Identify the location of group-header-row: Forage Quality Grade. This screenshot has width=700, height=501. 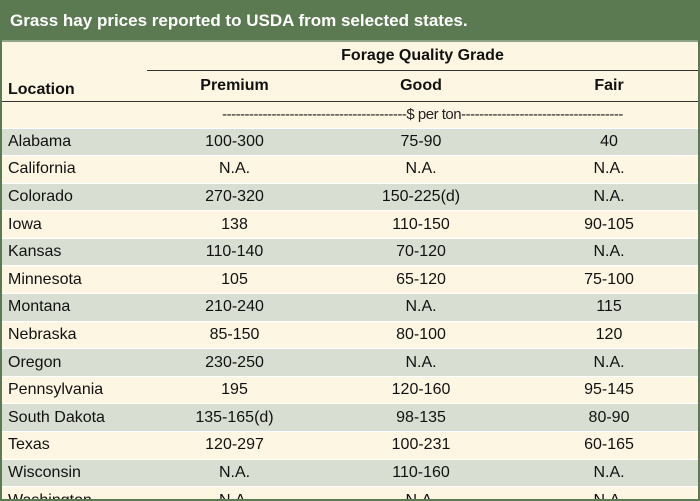
(350, 56).